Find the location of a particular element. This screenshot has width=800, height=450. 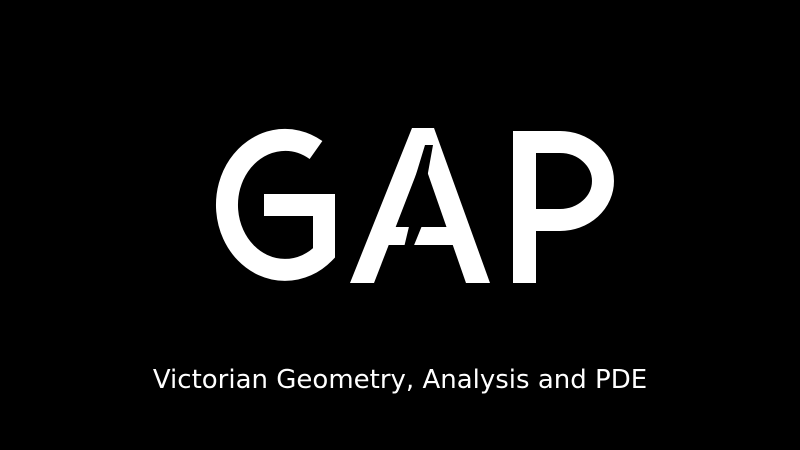

logo-letter-a-gap is located at coordinates (417, 202).